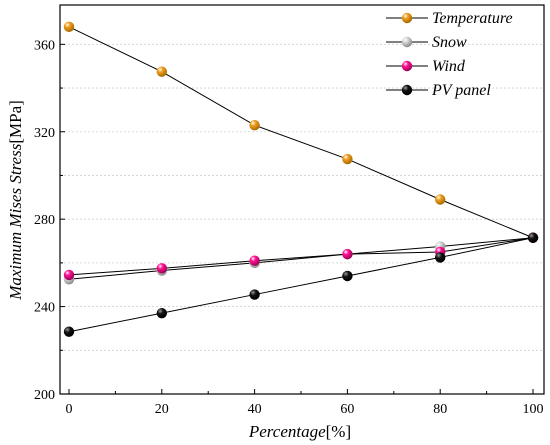  What do you see at coordinates (44, 45) in the screenshot?
I see `y-tick-label: 360` at bounding box center [44, 45].